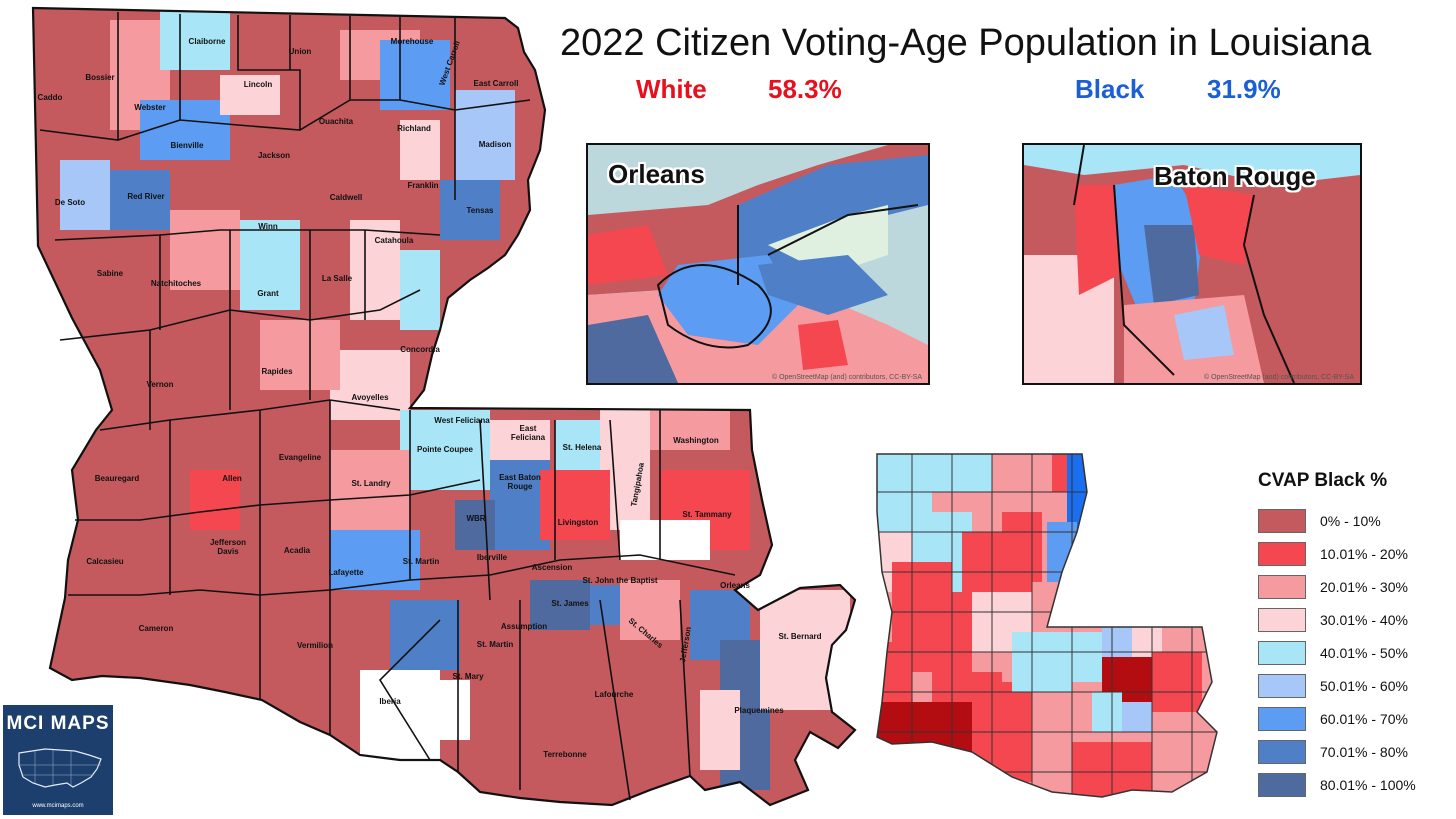 Image resolution: width=1456 pixels, height=819 pixels. What do you see at coordinates (274, 155) in the screenshot?
I see `parish-label: Jackson` at bounding box center [274, 155].